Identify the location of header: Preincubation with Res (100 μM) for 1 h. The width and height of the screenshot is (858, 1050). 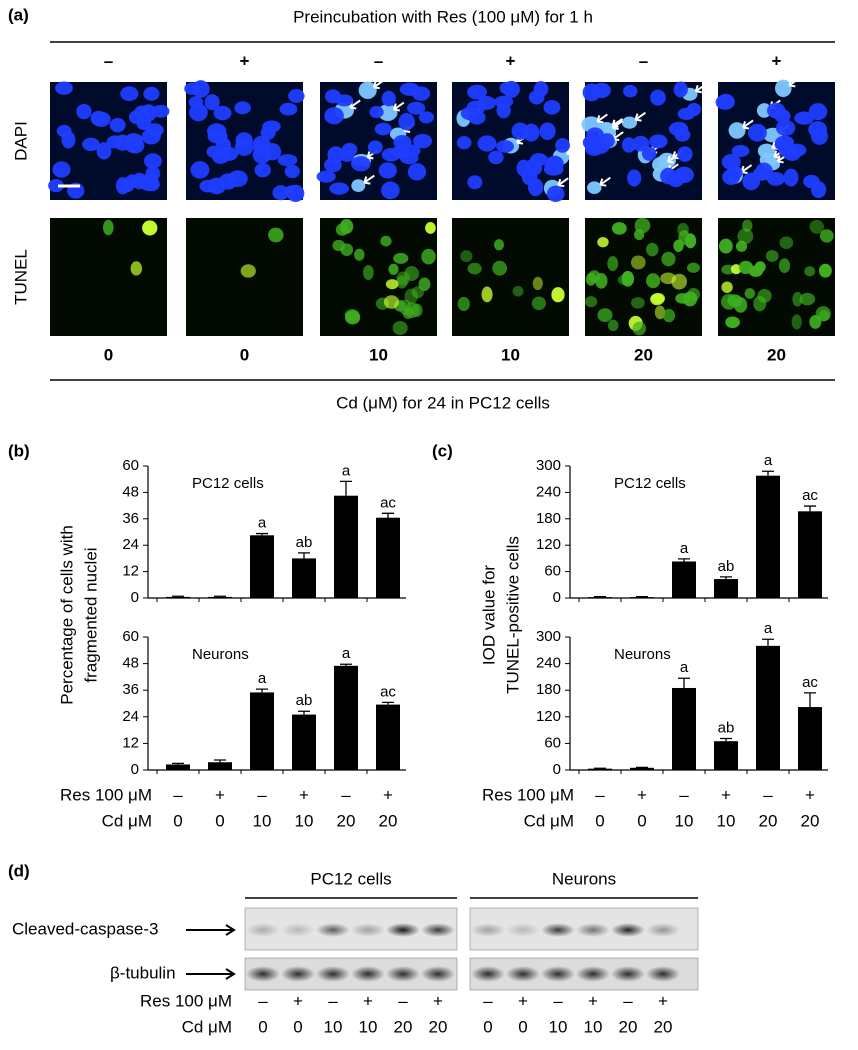
(443, 16).